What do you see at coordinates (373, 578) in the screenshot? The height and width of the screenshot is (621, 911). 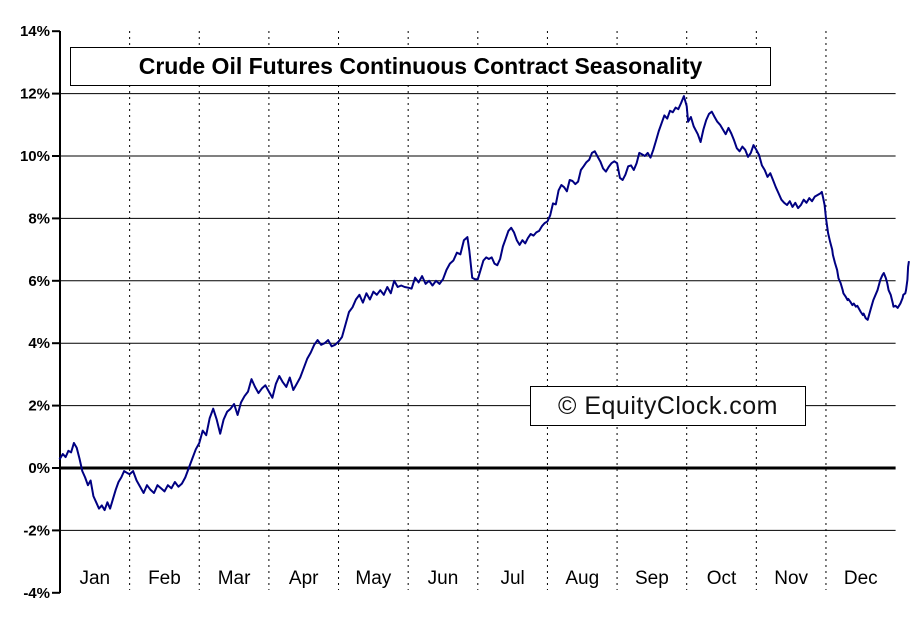 I see `month-label: May` at bounding box center [373, 578].